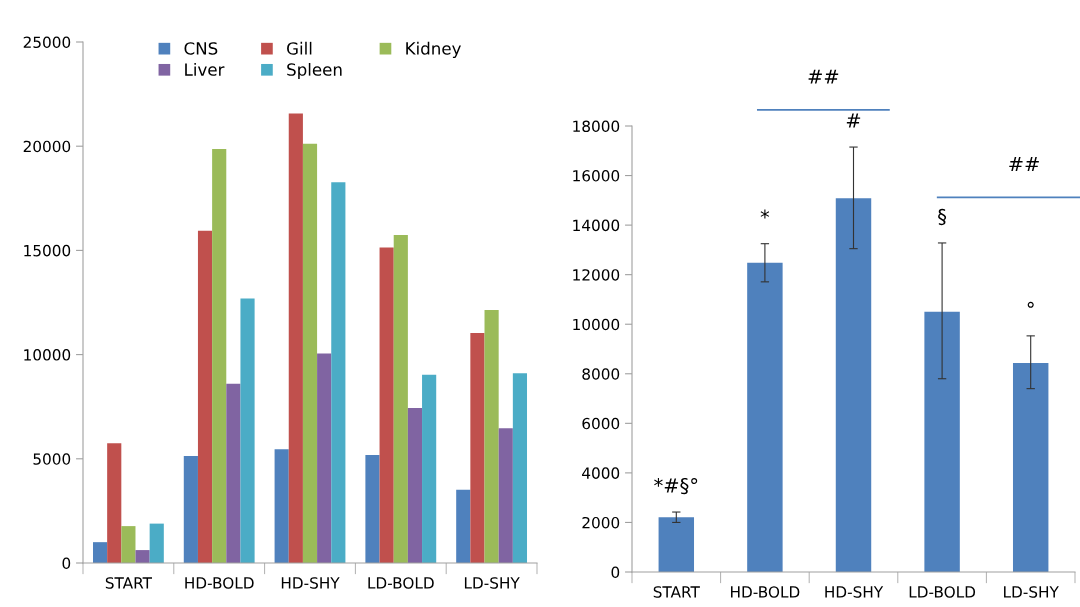  Describe the element at coordinates (299, 48) in the screenshot. I see `legend-label: Gill` at that location.